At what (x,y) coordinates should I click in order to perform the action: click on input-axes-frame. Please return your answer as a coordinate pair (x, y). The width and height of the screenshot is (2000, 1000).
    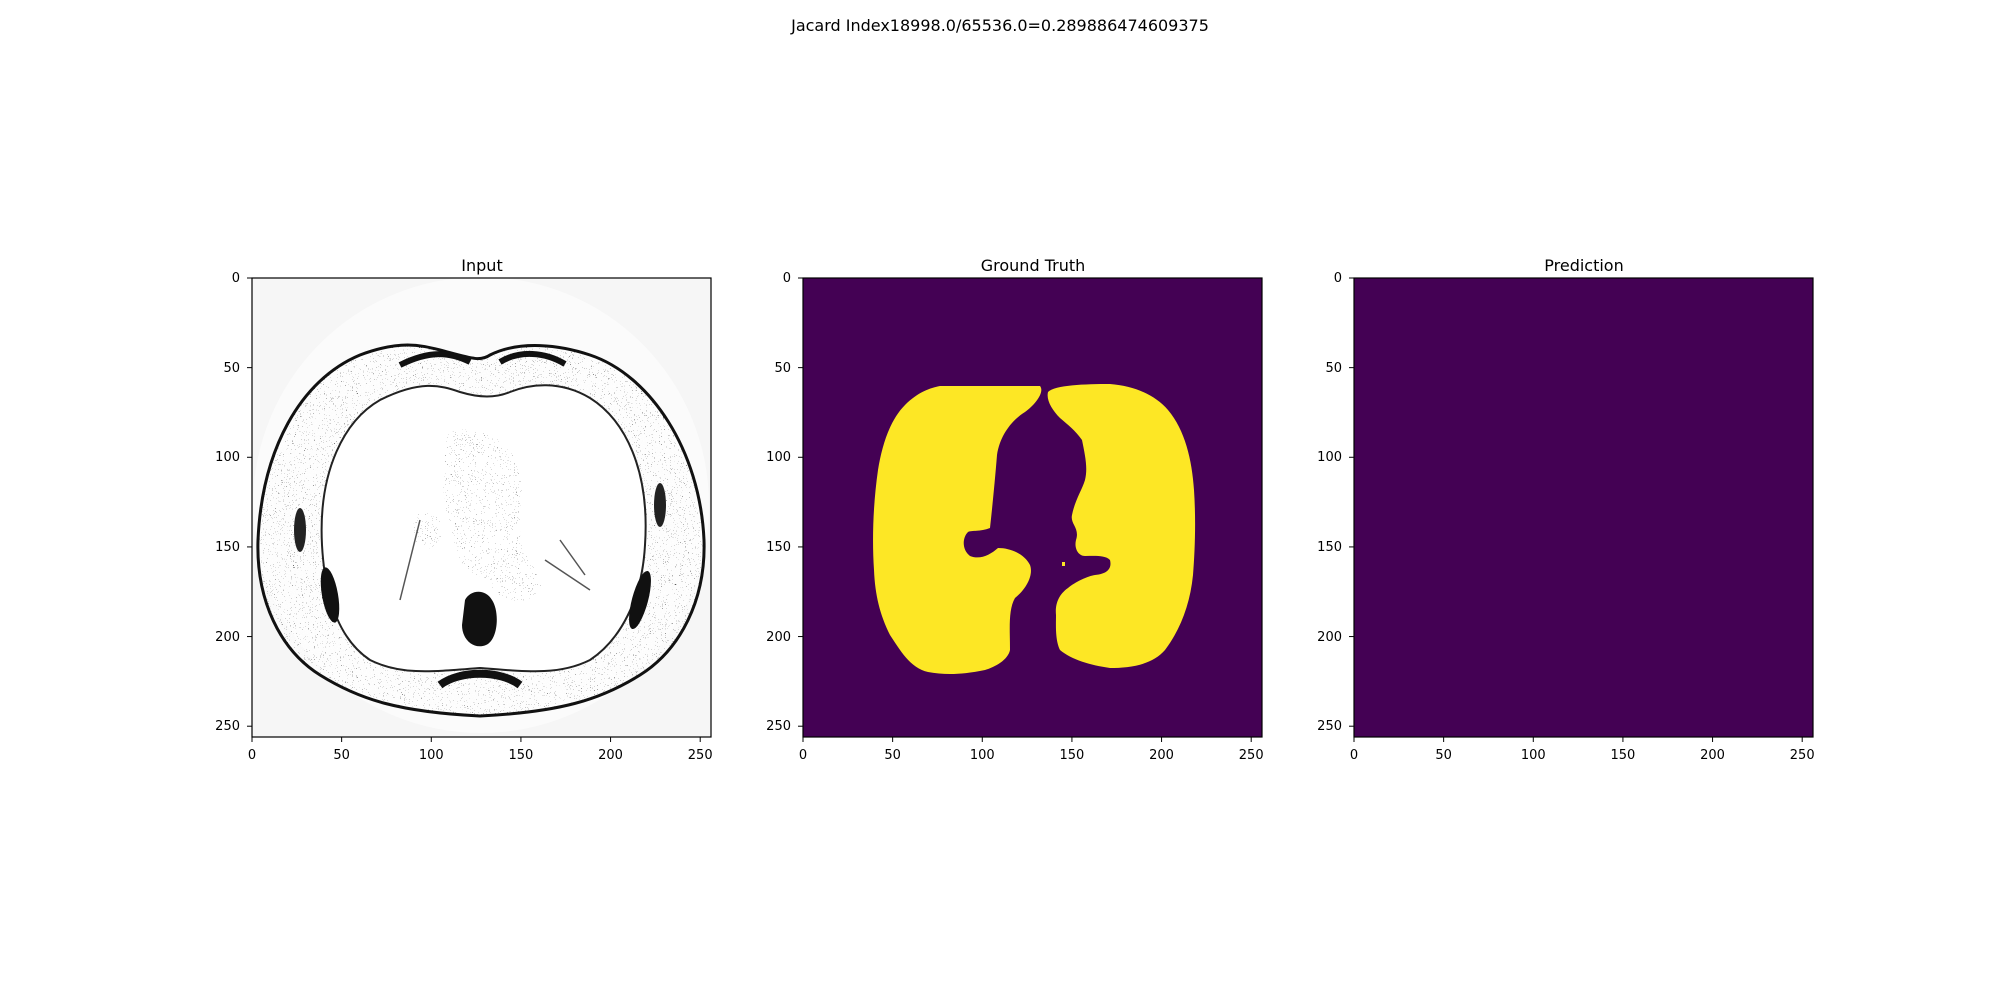
    Looking at the image, I should click on (481, 507).